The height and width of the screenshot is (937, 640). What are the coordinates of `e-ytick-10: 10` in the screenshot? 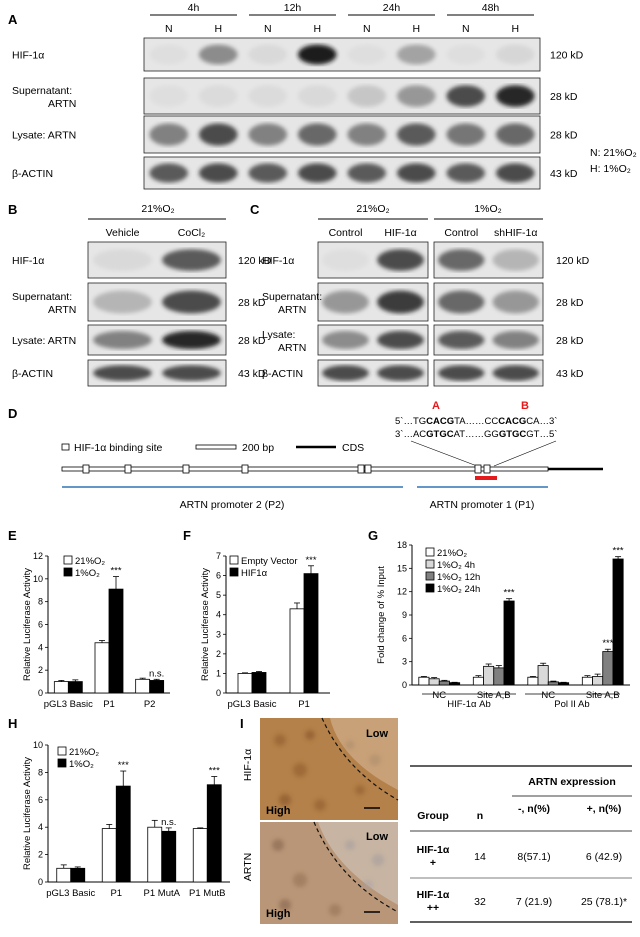 It's located at (38, 579).